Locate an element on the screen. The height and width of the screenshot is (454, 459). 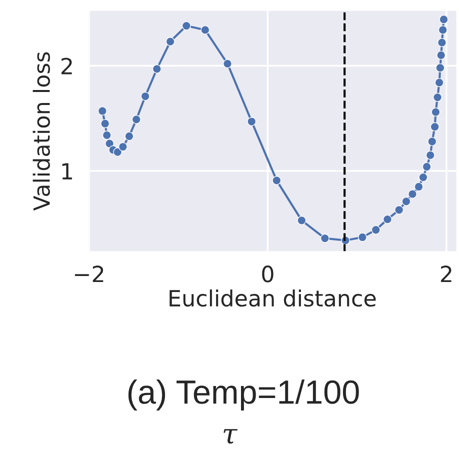
x-tick-label: 2 is located at coordinates (446, 274).